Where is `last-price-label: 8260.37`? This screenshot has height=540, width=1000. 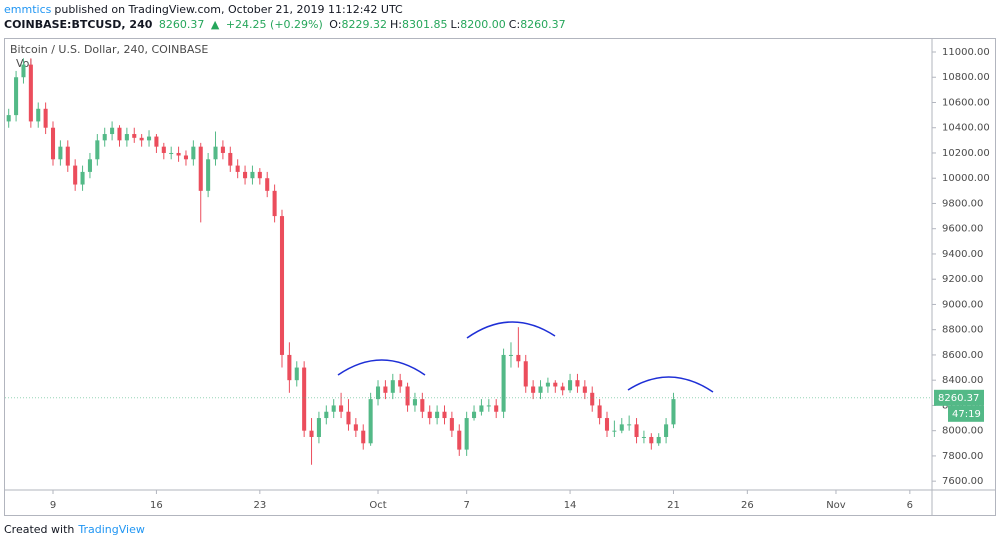 last-price-label: 8260.37 is located at coordinates (958, 398).